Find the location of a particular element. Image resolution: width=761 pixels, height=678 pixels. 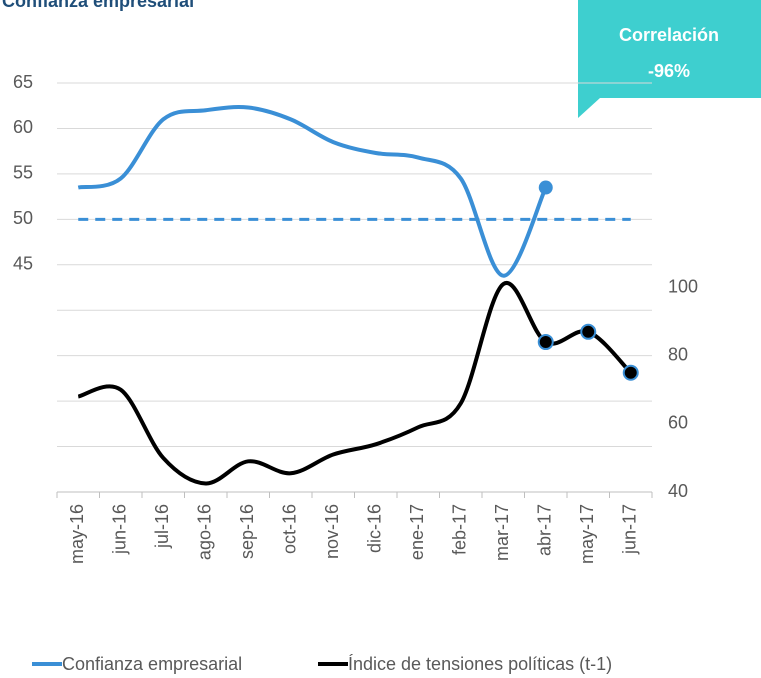

legend-label: Índice de tensiones políticas (t-1) is located at coordinates (480, 664).